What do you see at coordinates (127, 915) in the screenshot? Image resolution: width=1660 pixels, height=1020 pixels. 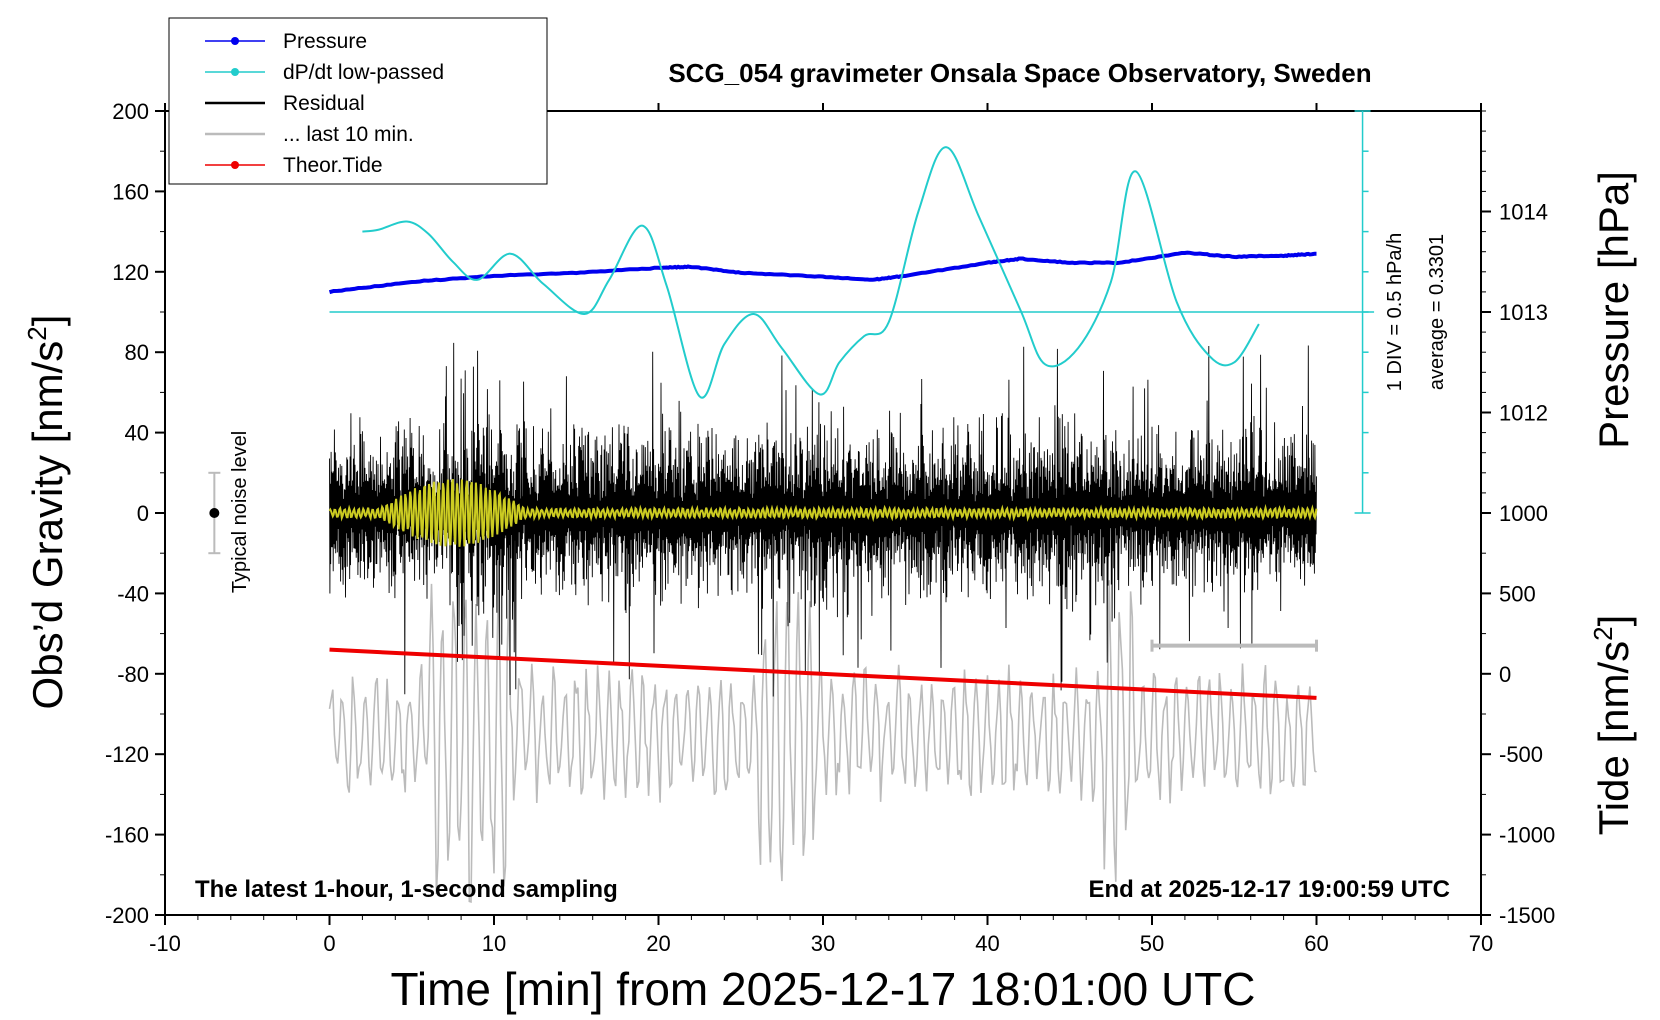 I see `y-tick-label: -200` at bounding box center [127, 915].